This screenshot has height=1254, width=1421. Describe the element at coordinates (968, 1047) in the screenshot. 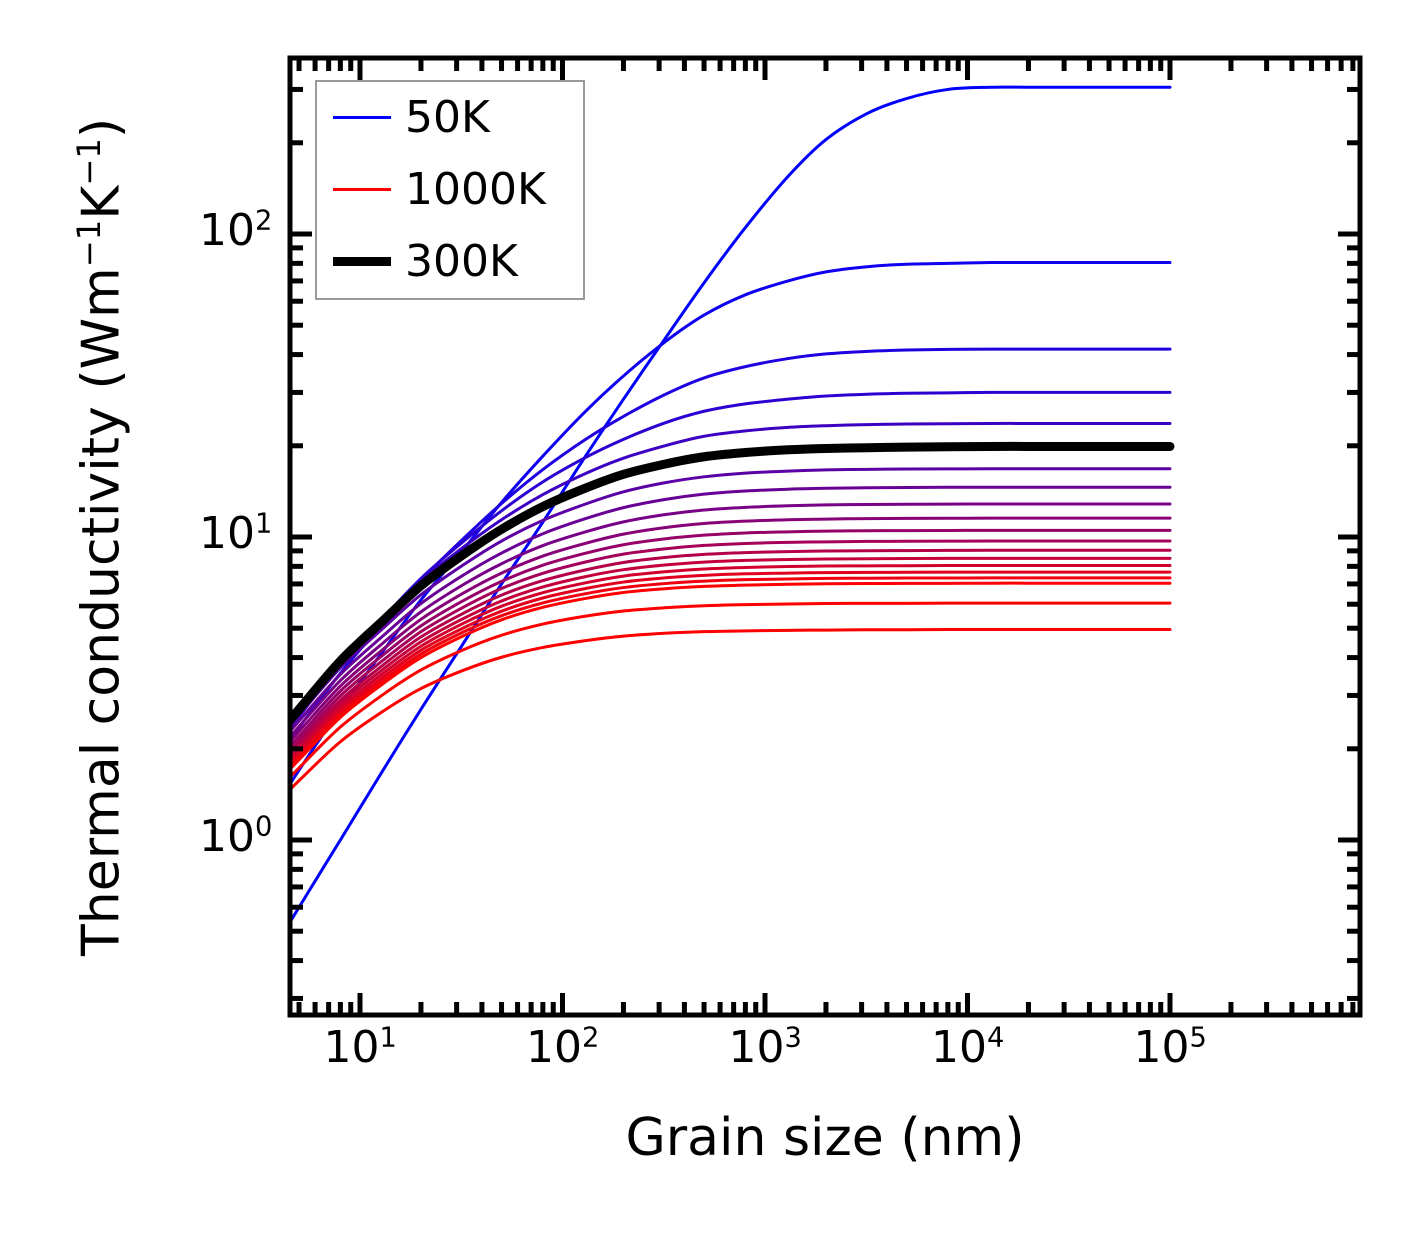

I see `x-tick-label-10000: 104` at that location.